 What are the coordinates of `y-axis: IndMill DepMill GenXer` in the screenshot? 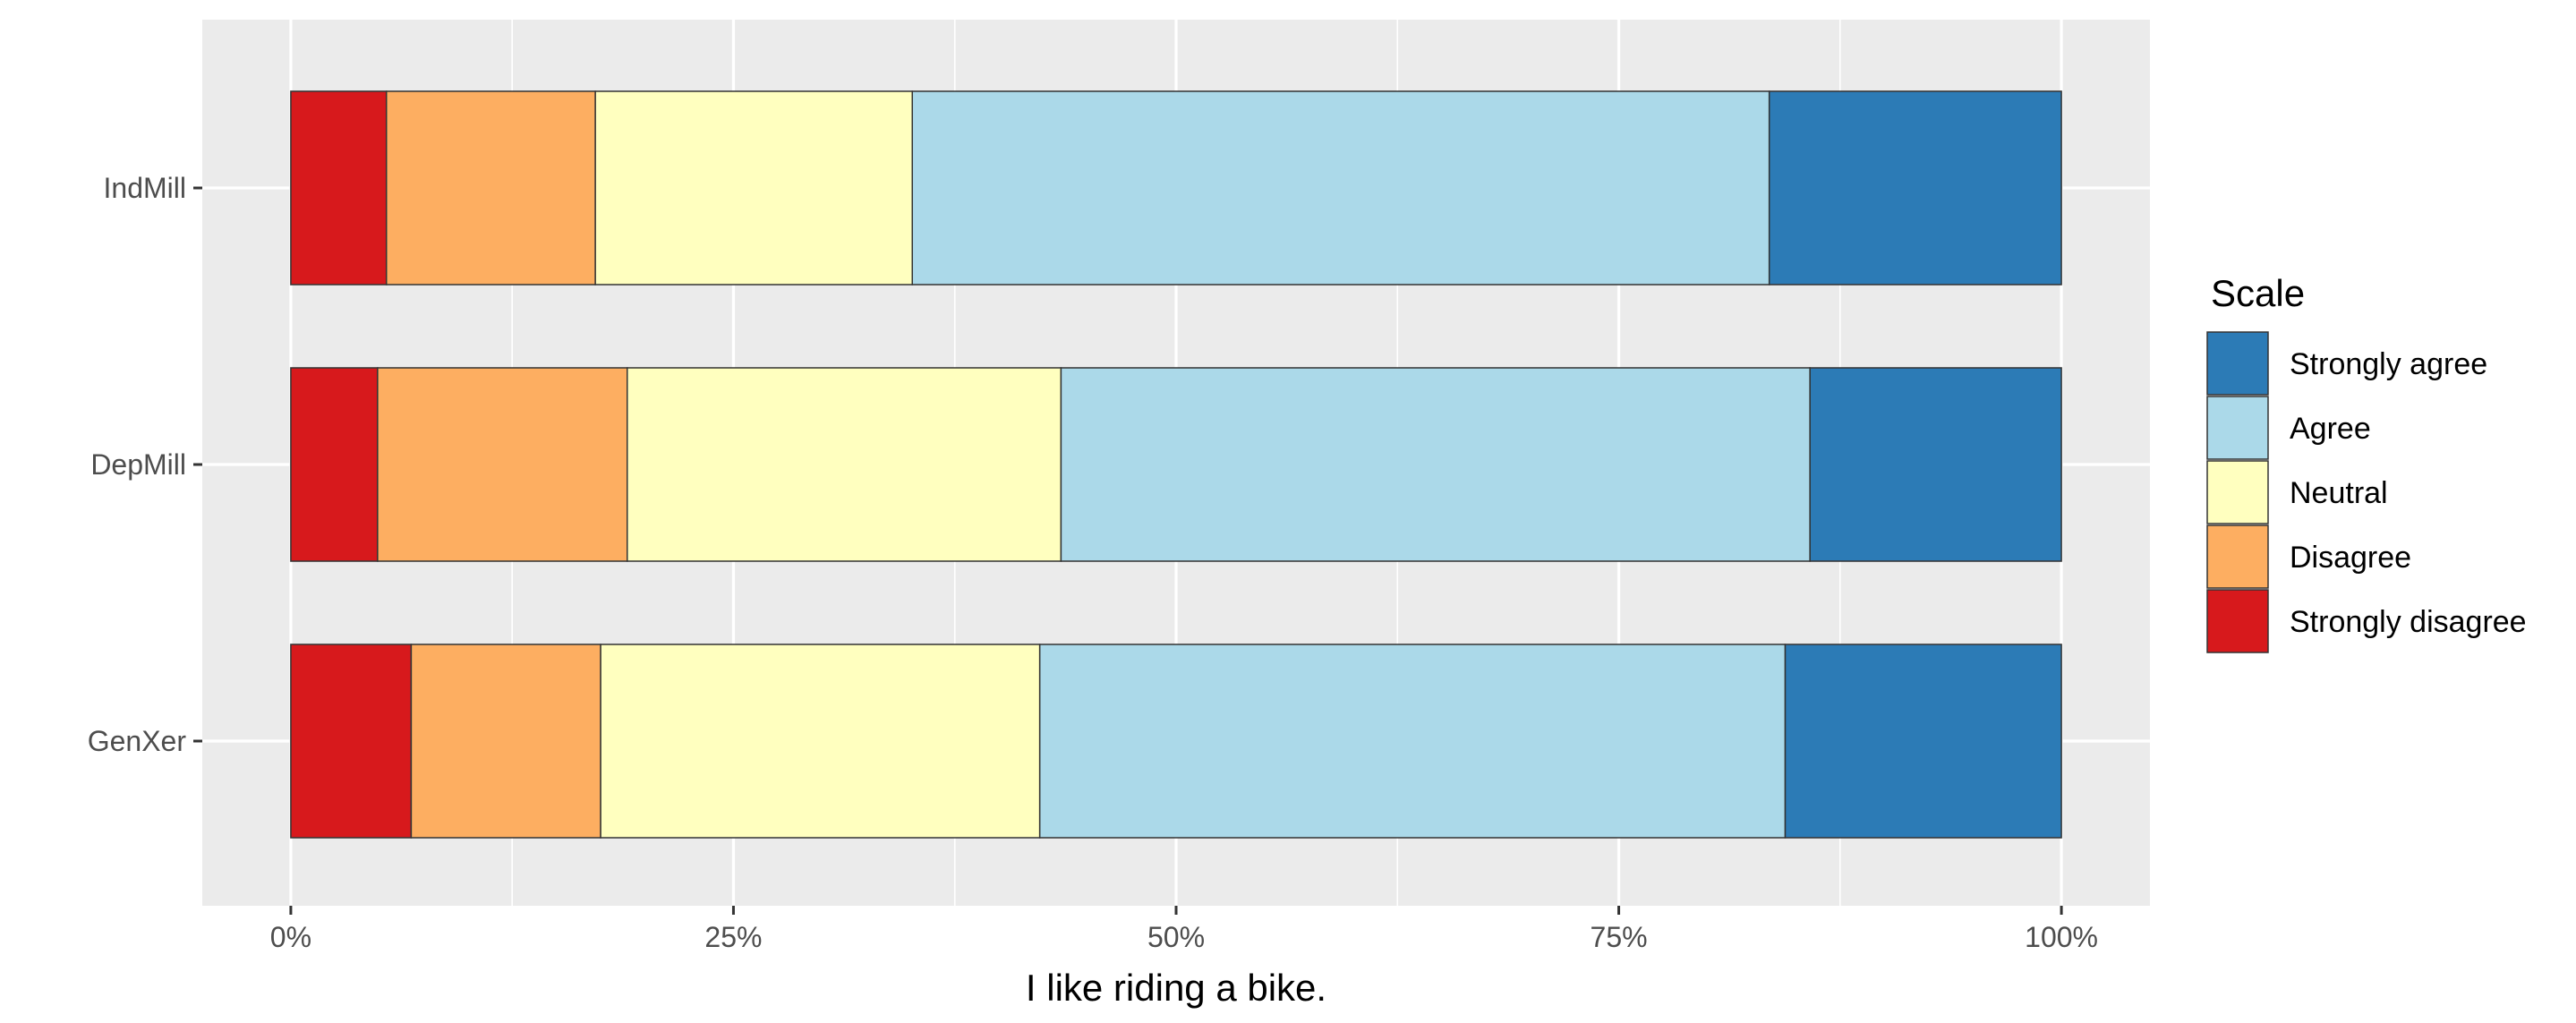 It's located at (145, 464).